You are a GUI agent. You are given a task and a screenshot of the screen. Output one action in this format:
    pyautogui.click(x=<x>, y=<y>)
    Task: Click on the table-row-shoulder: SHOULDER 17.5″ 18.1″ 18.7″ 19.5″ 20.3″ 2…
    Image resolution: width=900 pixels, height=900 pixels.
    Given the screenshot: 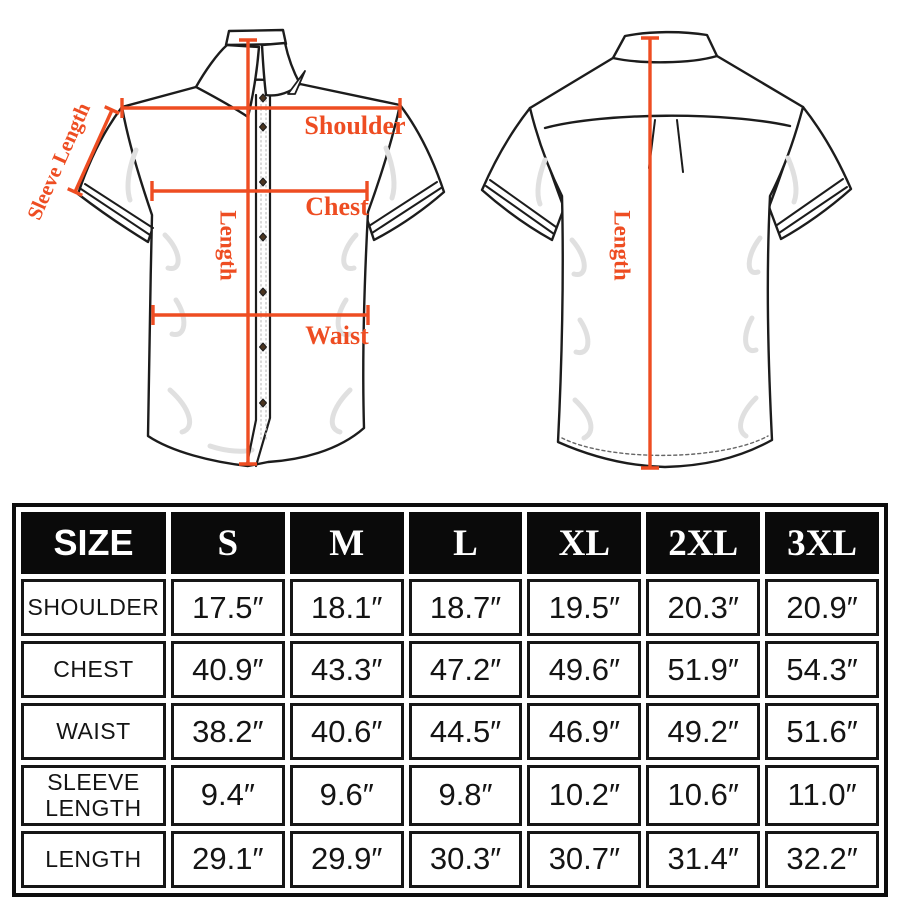 What is the action you would take?
    pyautogui.click(x=450, y=607)
    